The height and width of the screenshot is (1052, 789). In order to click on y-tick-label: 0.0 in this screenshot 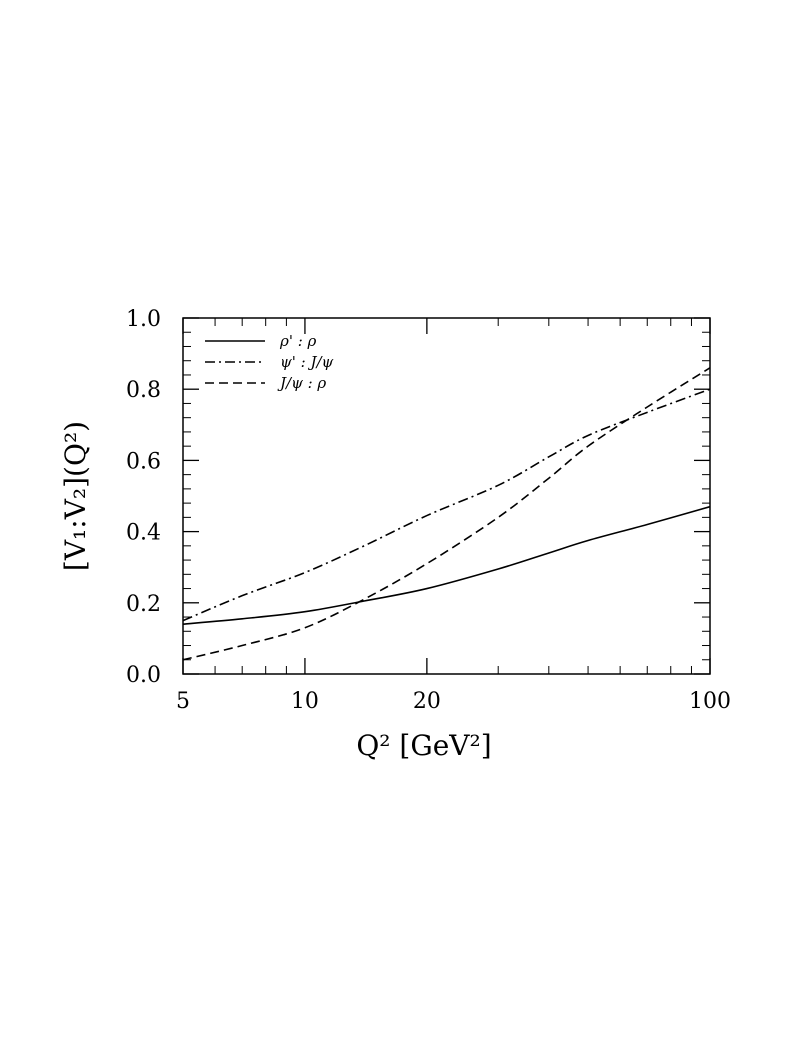, I will do `click(143, 675)`.